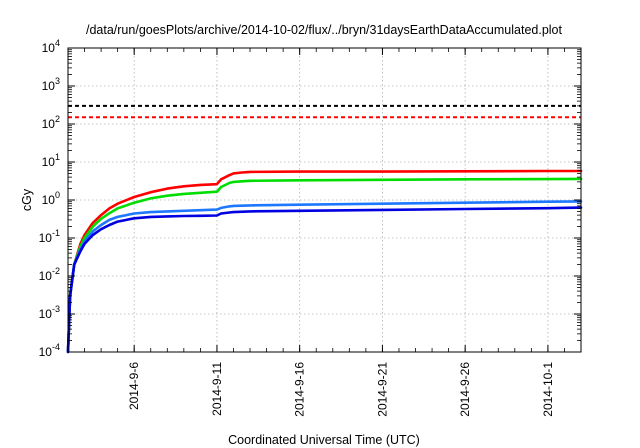 This screenshot has height=448, width=640. Describe the element at coordinates (49, 274) in the screenshot. I see `y-tick-label: 10⁻²` at that location.